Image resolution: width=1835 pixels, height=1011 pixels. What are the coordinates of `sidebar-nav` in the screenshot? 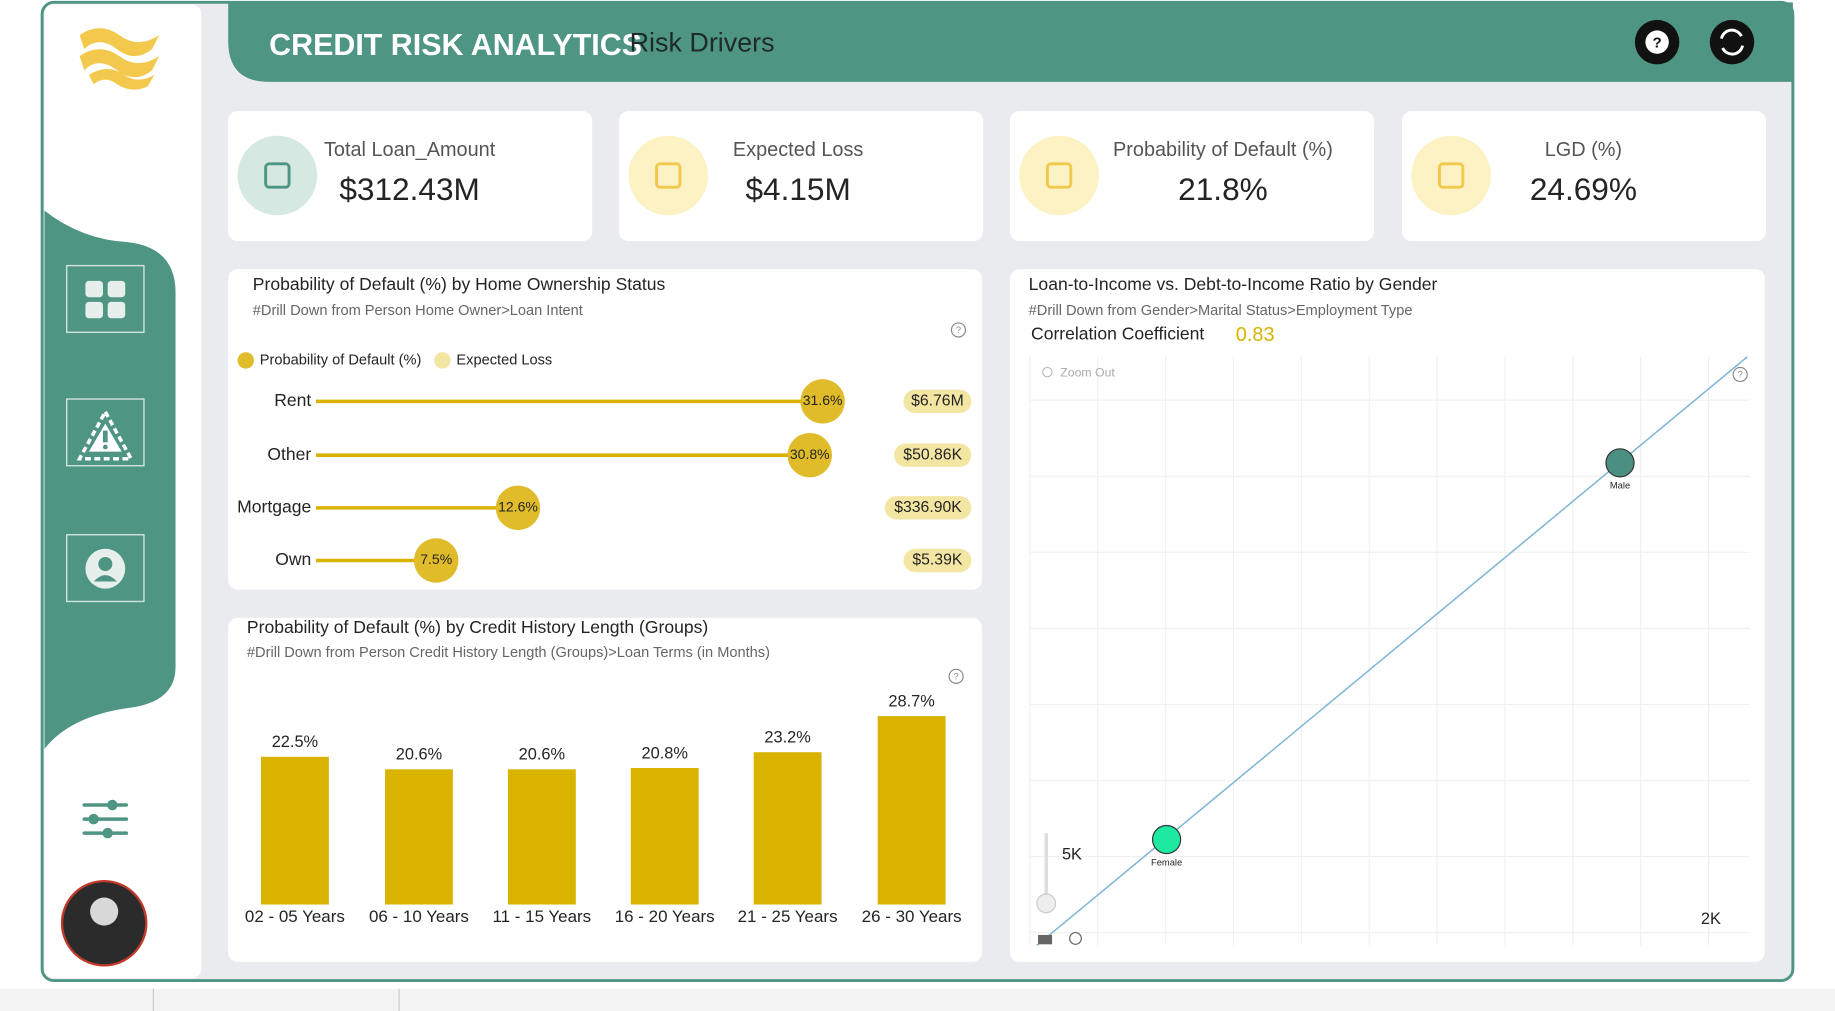 It's located at (110, 479).